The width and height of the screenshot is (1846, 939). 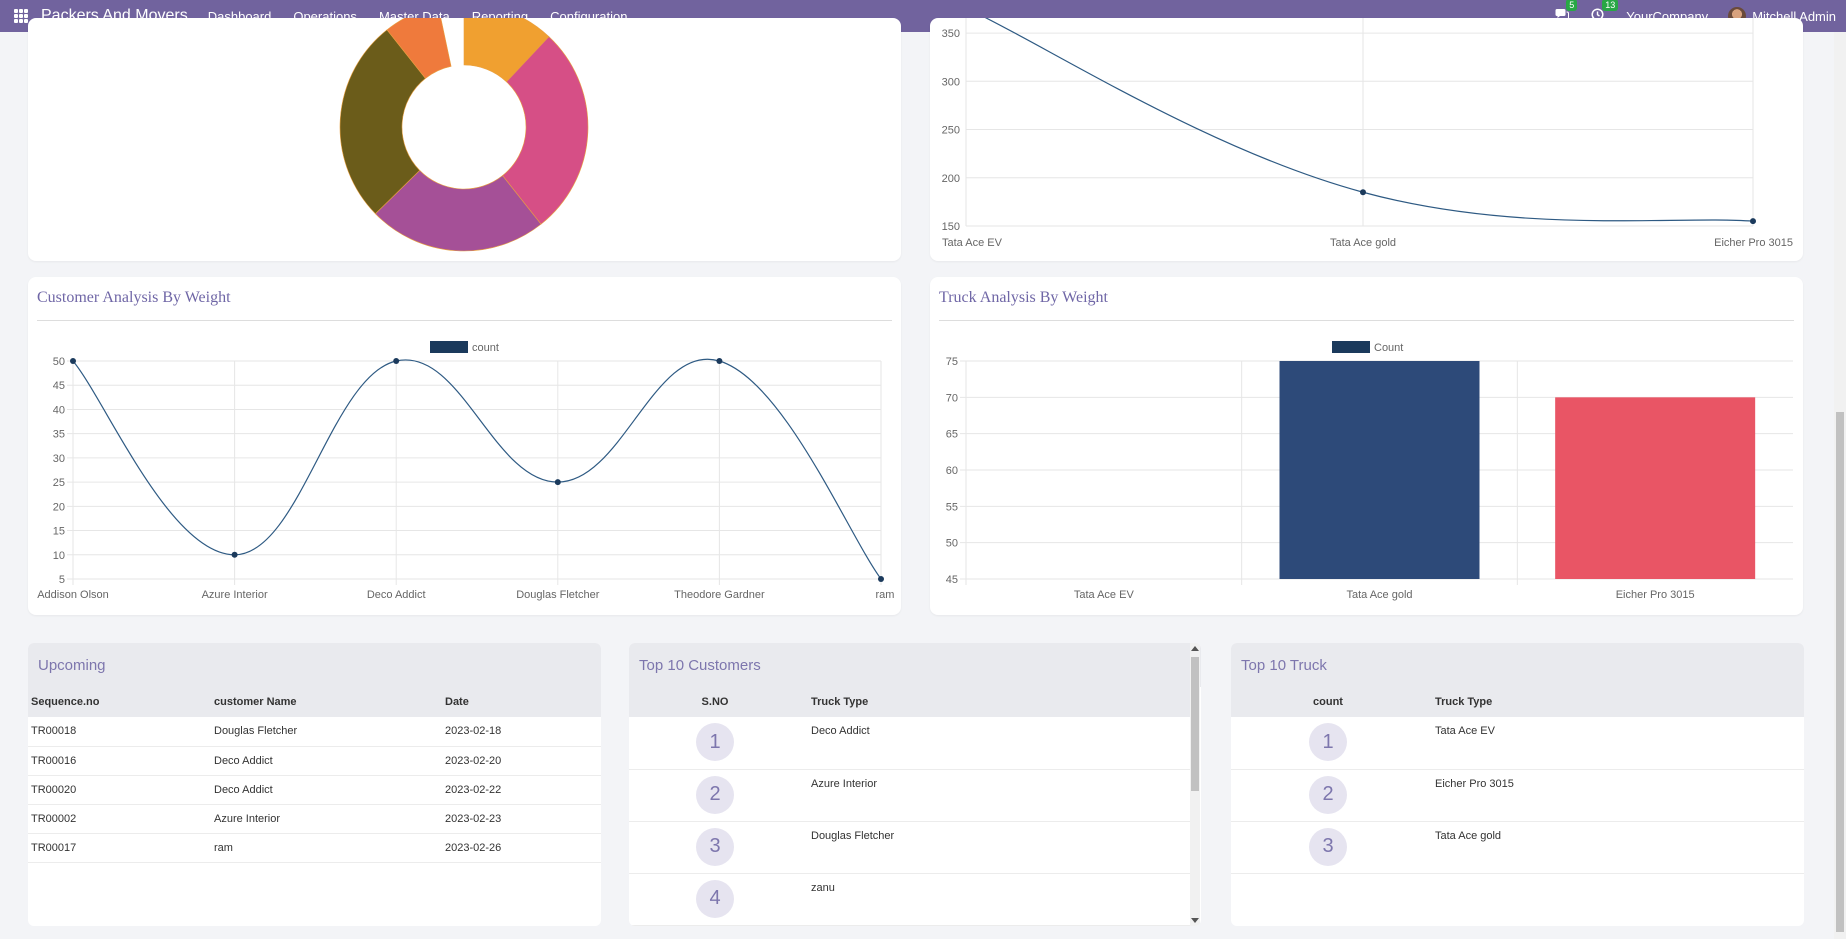 I want to click on bar, so click(x=1379, y=470).